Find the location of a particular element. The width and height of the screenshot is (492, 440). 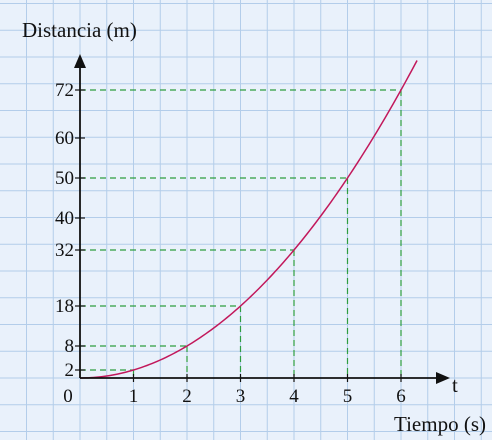

y-axis-title: Distancia (m) is located at coordinates (79, 30).